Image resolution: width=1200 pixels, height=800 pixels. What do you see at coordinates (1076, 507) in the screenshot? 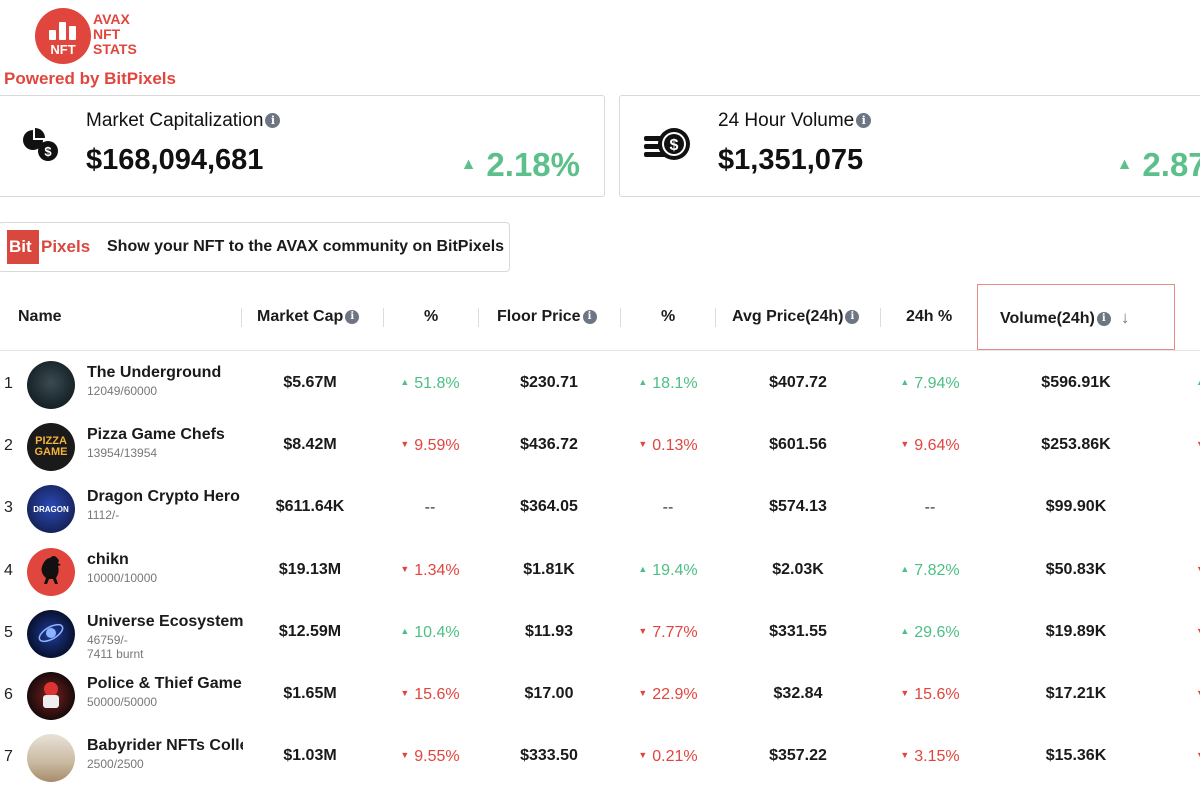
I see `volume-cell: $99.90K` at bounding box center [1076, 507].